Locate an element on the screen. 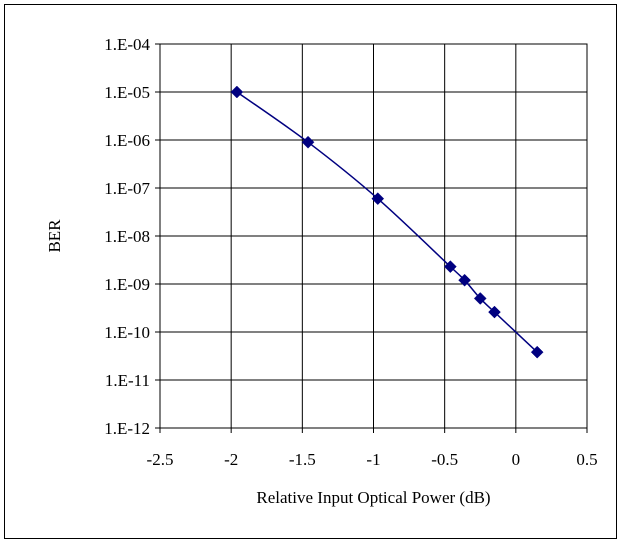 The width and height of the screenshot is (623, 545). y-tick-label-6: 1.E-10 is located at coordinates (127, 332).